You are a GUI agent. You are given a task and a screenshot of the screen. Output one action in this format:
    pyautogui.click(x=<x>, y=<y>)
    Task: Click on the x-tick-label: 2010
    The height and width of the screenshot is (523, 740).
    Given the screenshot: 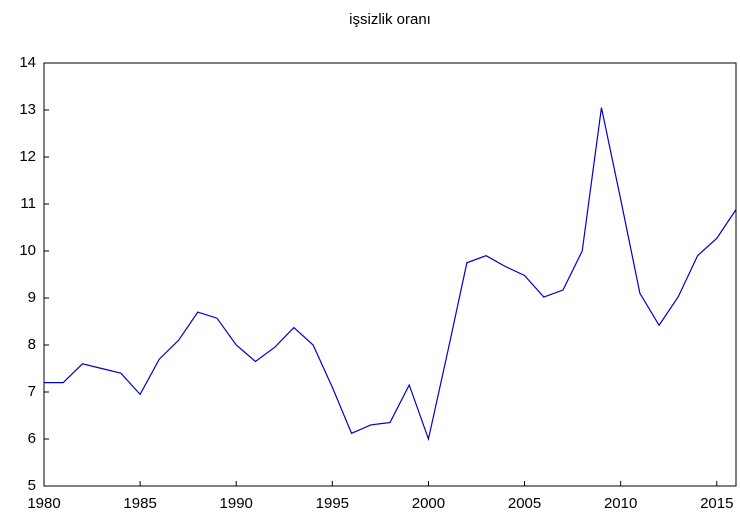 What is the action you would take?
    pyautogui.click(x=620, y=503)
    